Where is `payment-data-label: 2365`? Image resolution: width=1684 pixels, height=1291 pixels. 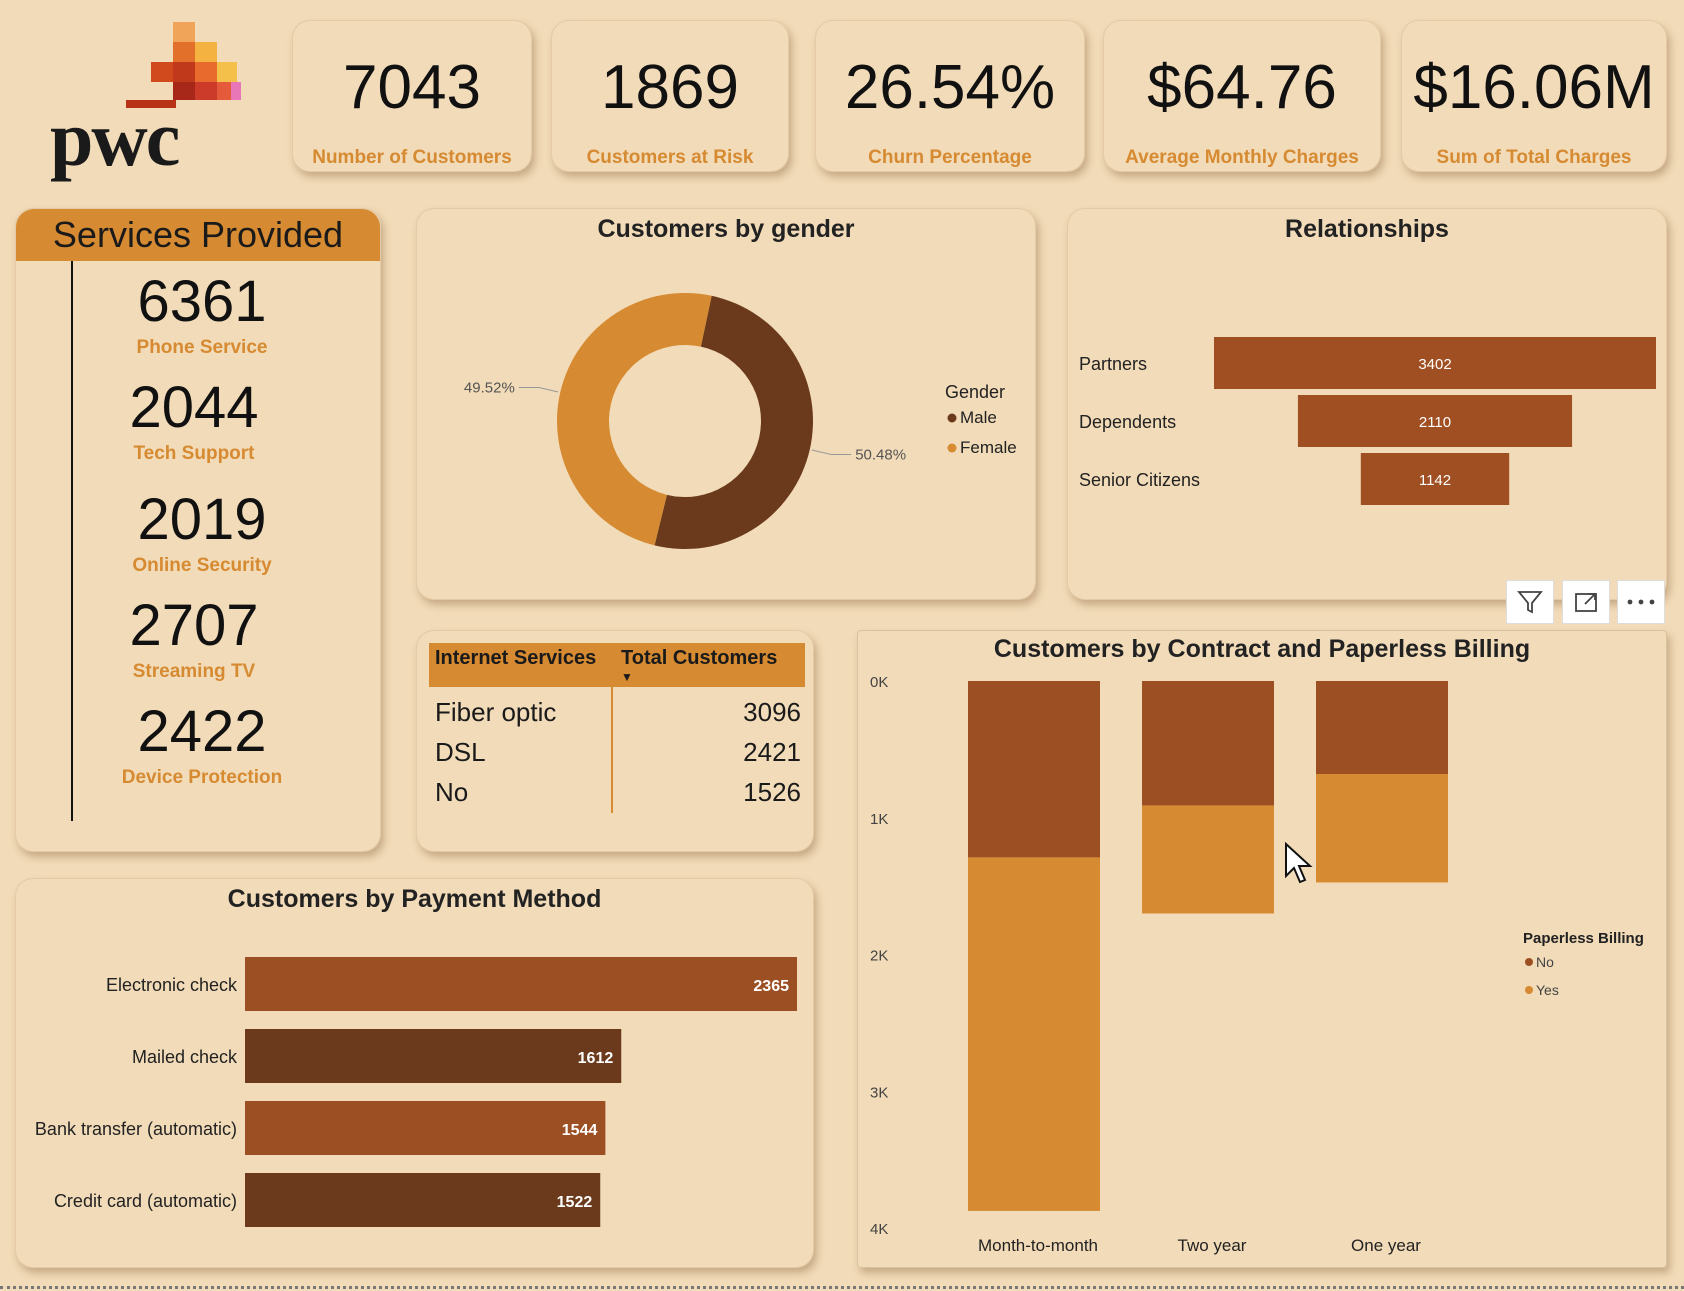 payment-data-label: 2365 is located at coordinates (771, 986).